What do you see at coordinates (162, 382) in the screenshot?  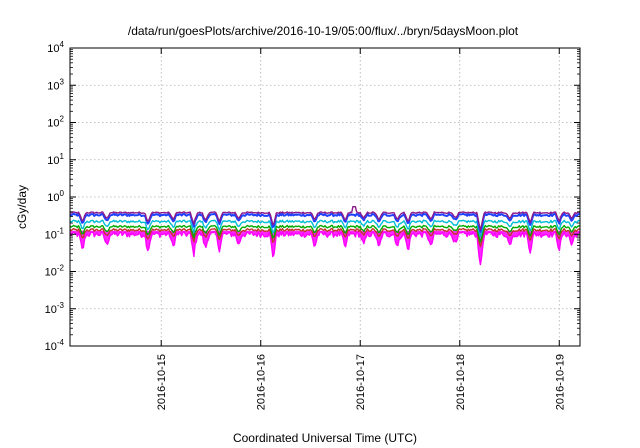 I see `x-tick-label: 2016-10-15` at bounding box center [162, 382].